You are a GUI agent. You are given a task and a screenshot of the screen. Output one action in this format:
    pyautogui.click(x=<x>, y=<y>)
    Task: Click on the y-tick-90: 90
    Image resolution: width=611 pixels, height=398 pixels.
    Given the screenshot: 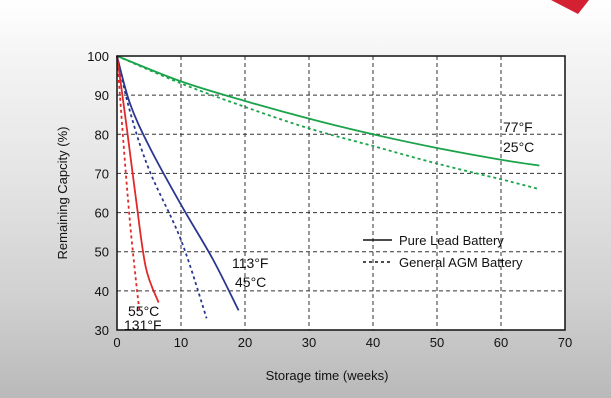 What is the action you would take?
    pyautogui.click(x=102, y=95)
    